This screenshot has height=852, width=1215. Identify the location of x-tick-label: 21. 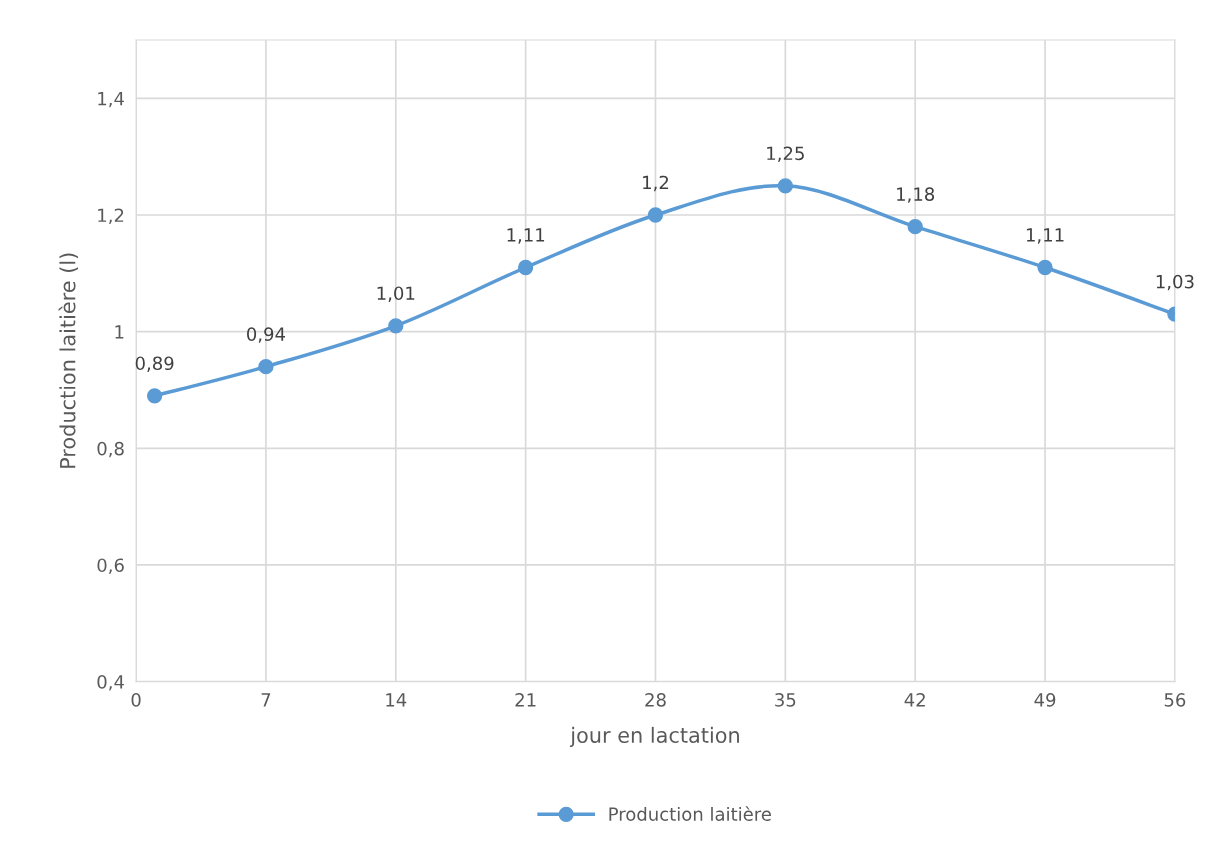
(525, 700).